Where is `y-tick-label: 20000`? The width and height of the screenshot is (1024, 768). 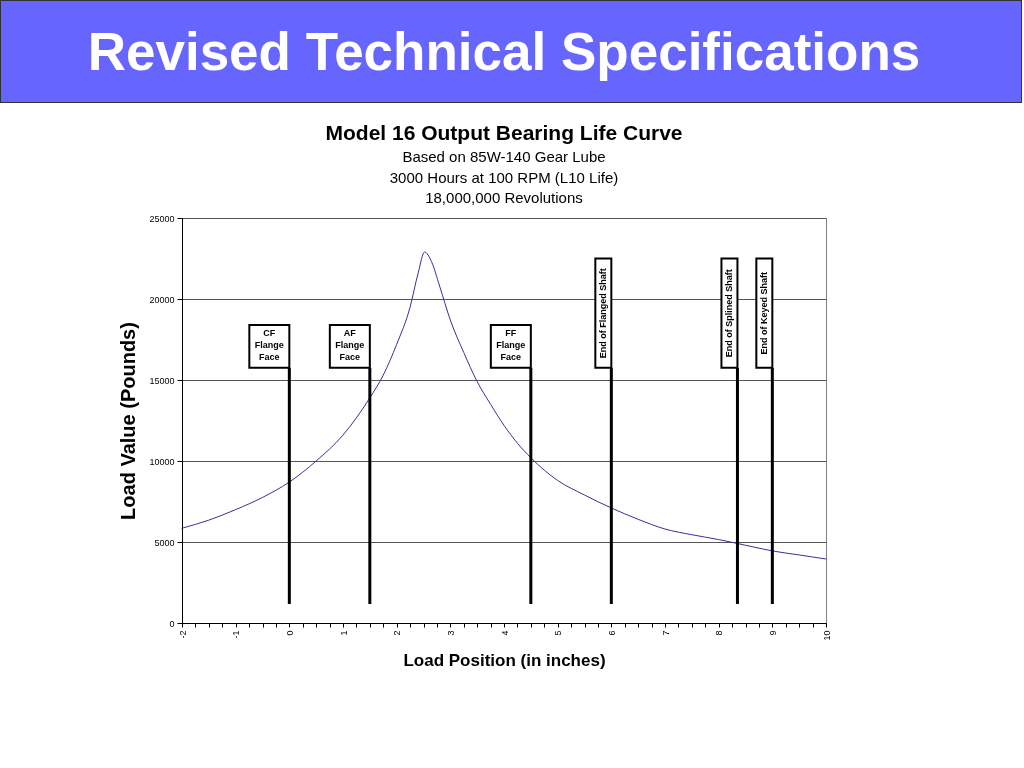 y-tick-label: 20000 is located at coordinates (162, 299).